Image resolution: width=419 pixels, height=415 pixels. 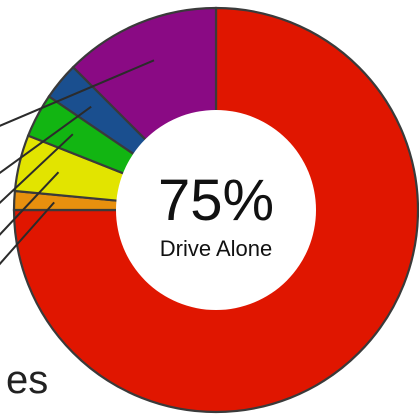 I want to click on clipped-label-text: es, so click(x=27, y=380).